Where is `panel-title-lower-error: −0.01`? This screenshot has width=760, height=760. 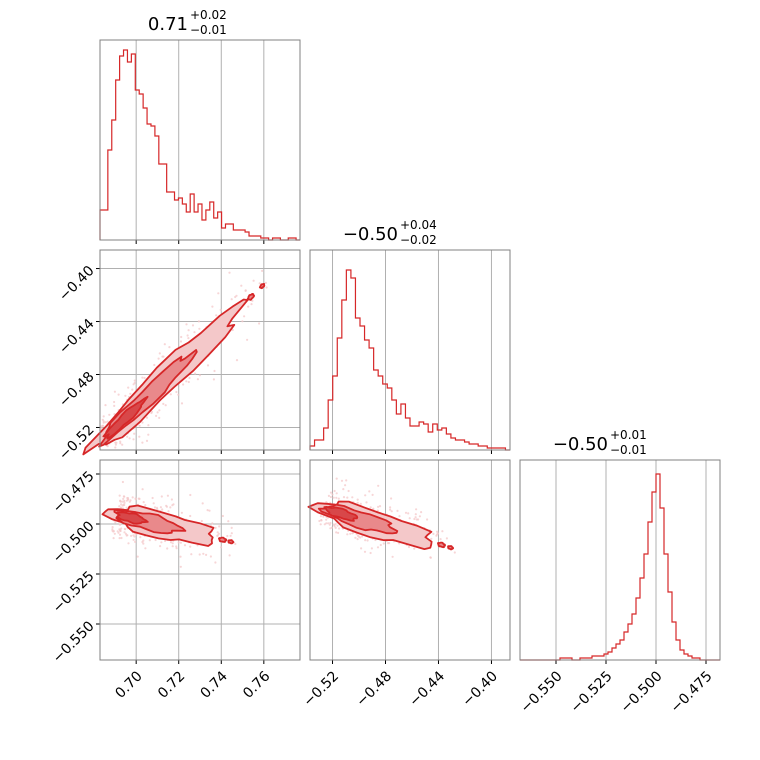 panel-title-lower-error: −0.01 is located at coordinates (628, 450).